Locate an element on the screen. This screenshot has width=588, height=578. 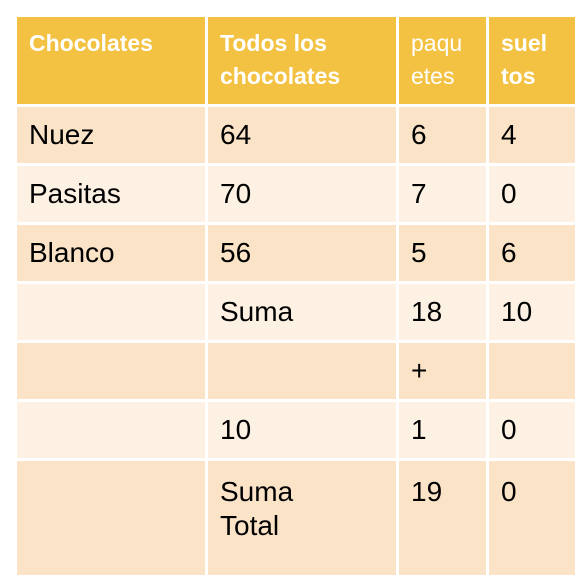
carry-row: 10 1 0 is located at coordinates (296, 430).